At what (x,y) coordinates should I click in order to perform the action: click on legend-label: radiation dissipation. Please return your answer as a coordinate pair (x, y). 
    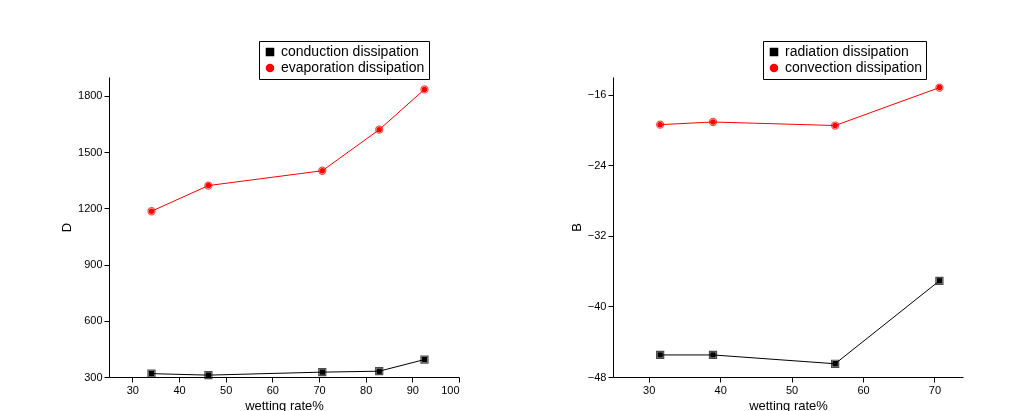
    Looking at the image, I should click on (847, 51).